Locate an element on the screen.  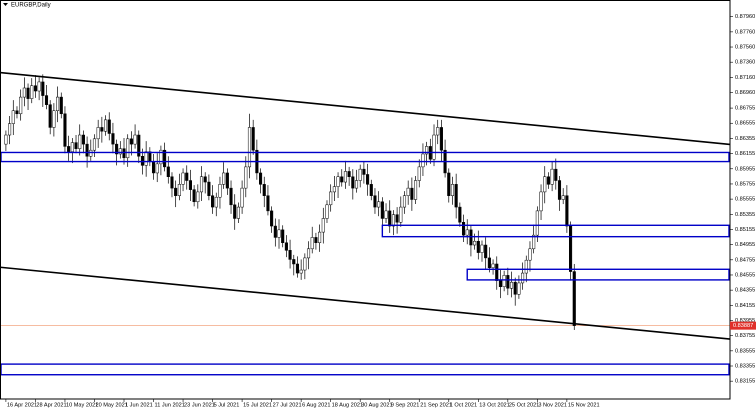
y-tick-label: 0.84955 is located at coordinates (745, 245).